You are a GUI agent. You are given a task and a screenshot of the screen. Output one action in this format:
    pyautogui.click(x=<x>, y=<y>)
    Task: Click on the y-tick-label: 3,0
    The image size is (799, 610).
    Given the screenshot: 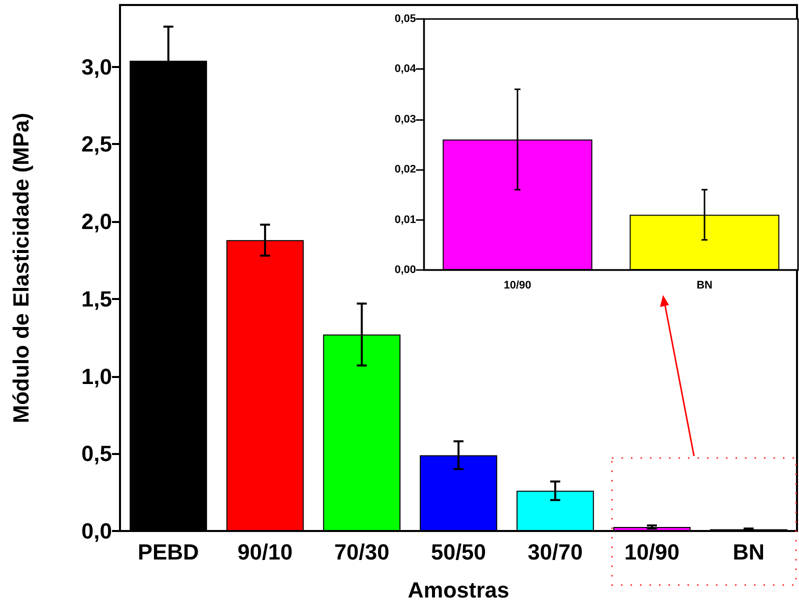 What is the action you would take?
    pyautogui.click(x=96, y=67)
    